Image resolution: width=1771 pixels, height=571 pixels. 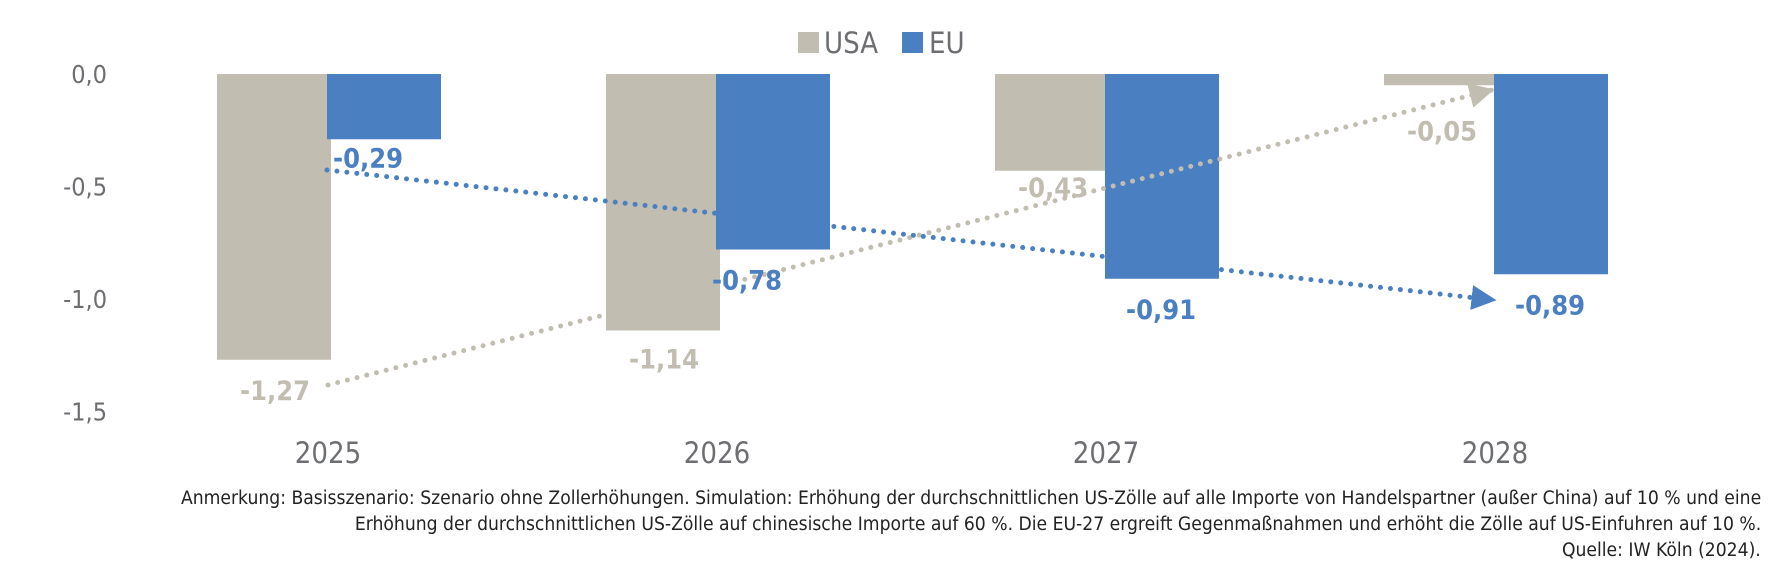 I want to click on x-tick-label-2028: 2028, so click(x=1495, y=453).